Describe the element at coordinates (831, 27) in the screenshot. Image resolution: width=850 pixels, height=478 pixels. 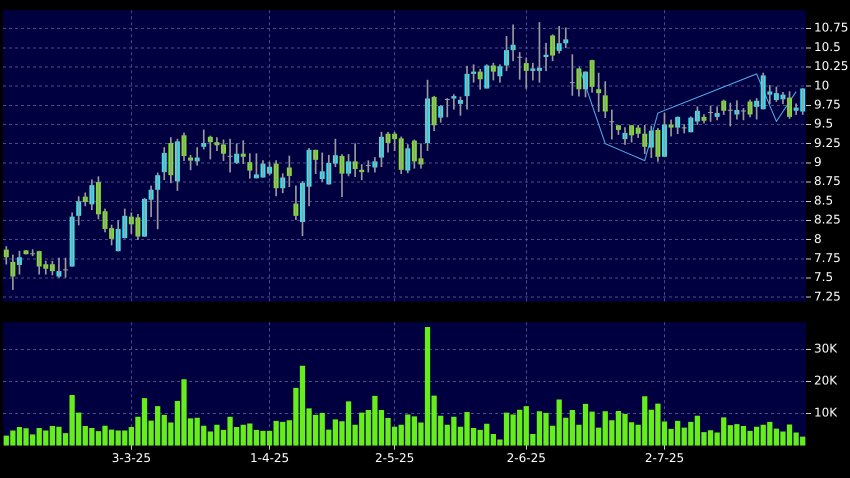
I see `y-tick-label: 10.75` at that location.